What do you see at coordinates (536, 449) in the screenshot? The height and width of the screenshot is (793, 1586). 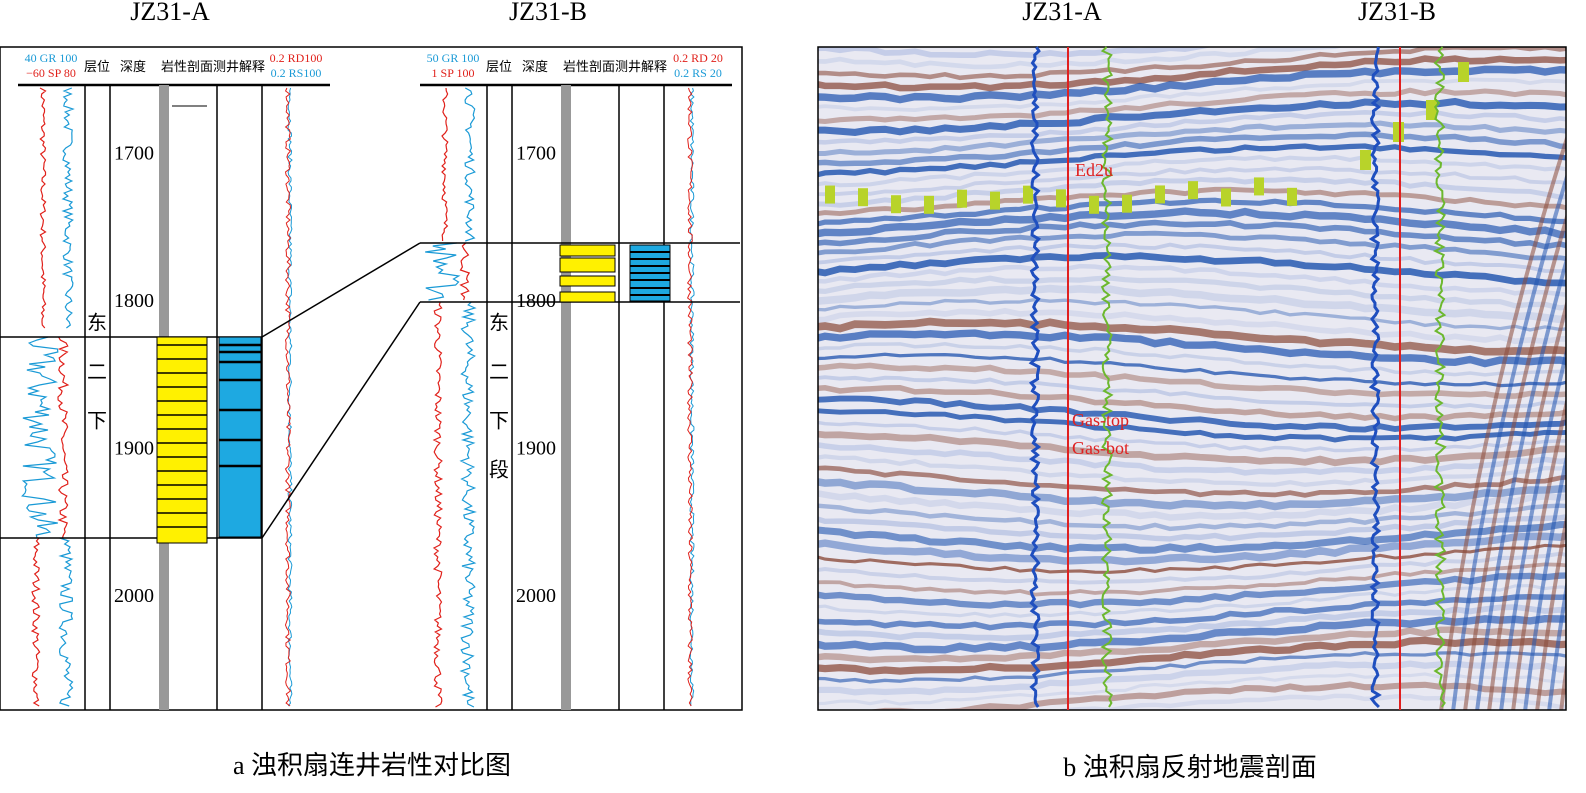 I see `undefined: 1900` at bounding box center [536, 449].